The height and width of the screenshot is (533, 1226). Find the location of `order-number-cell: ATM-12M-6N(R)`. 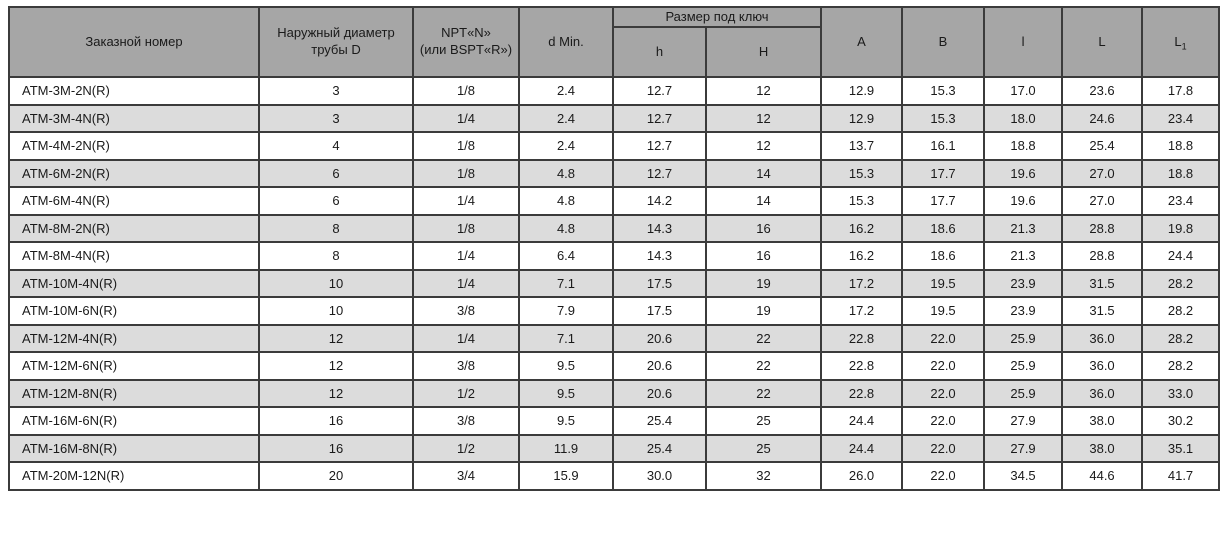

order-number-cell: ATM-12M-6N(R) is located at coordinates (134, 366).